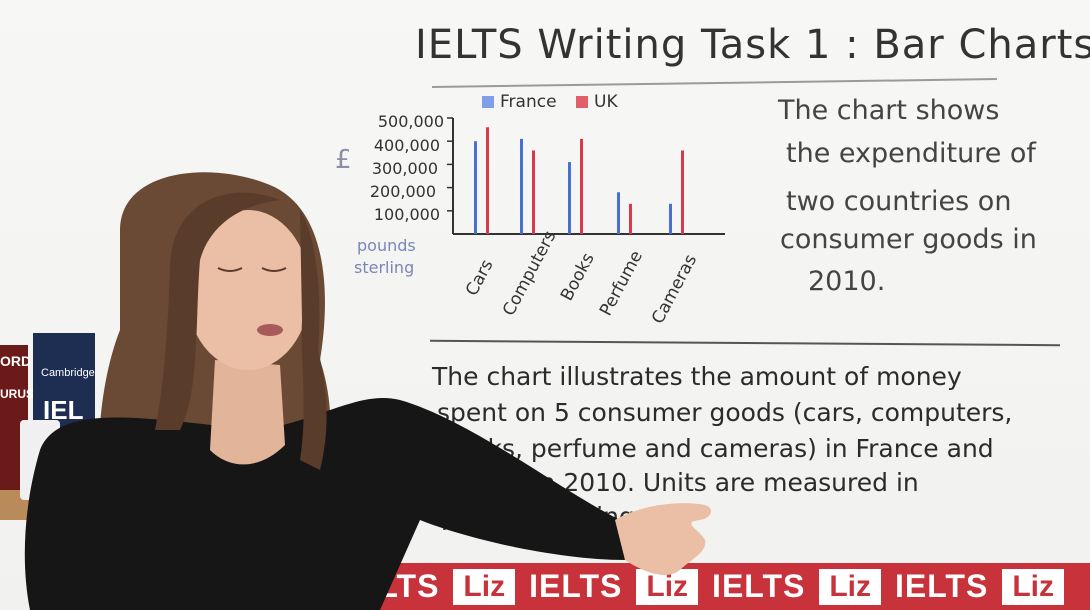  What do you see at coordinates (889, 110) in the screenshot?
I see `description-line: The chart shows` at bounding box center [889, 110].